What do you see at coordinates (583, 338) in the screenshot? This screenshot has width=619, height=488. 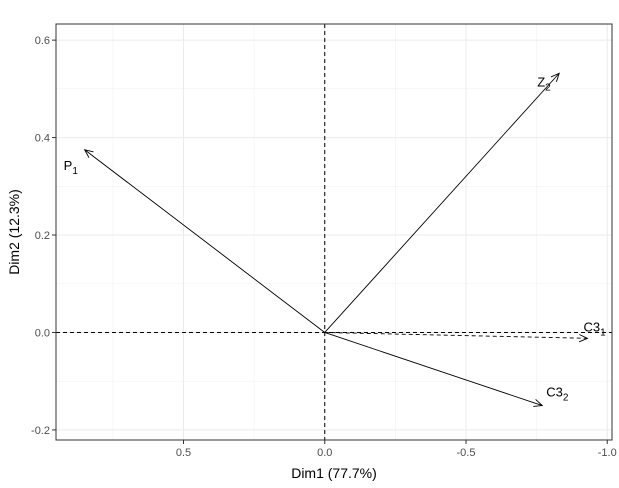 I see `vector-arrowhead-c31` at bounding box center [583, 338].